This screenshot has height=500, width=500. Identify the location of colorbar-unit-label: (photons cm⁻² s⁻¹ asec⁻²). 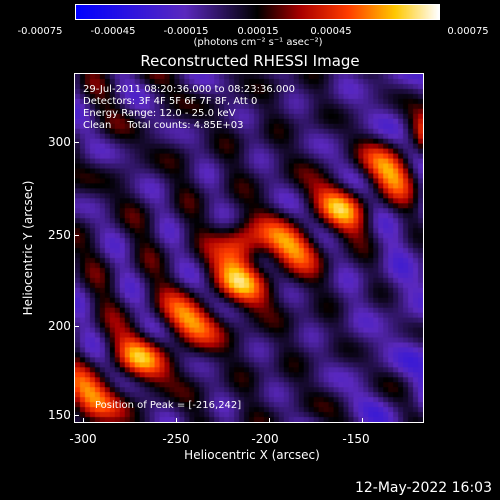
(258, 42).